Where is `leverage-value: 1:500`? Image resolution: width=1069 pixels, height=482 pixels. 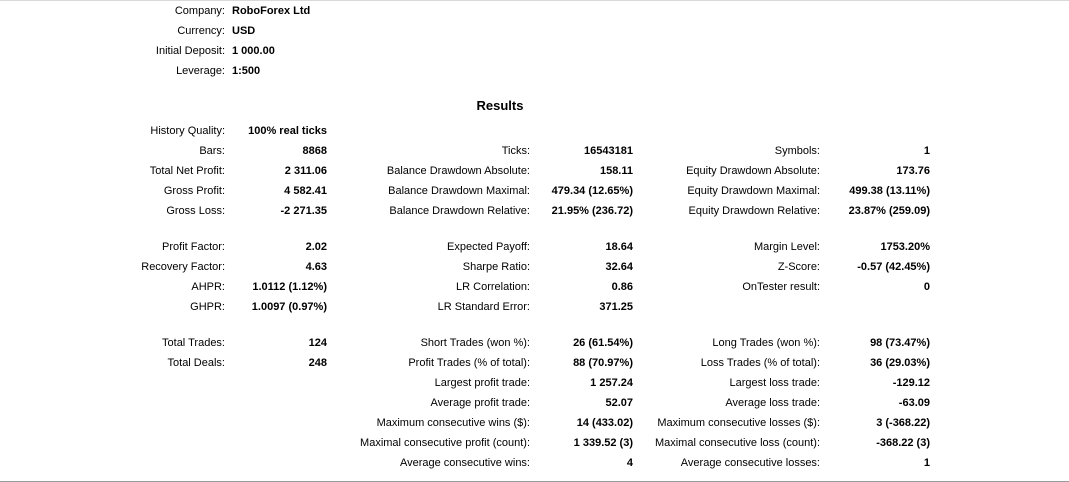
leverage-value: 1:500 is located at coordinates (246, 71).